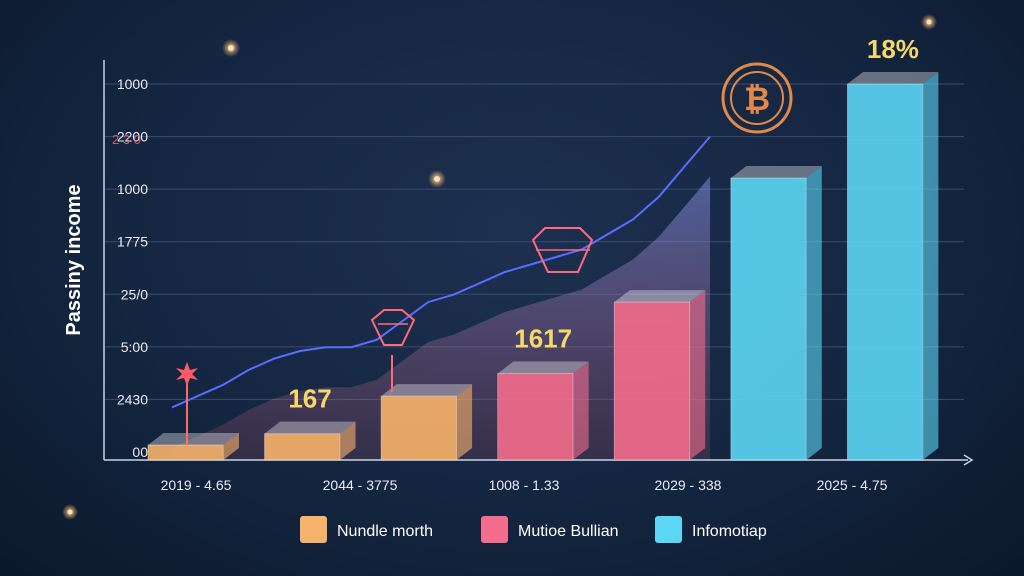 This screenshot has width=1024, height=576. I want to click on legend: Nundle morth Mutioe Bullian Infomotiap, so click(533, 529).